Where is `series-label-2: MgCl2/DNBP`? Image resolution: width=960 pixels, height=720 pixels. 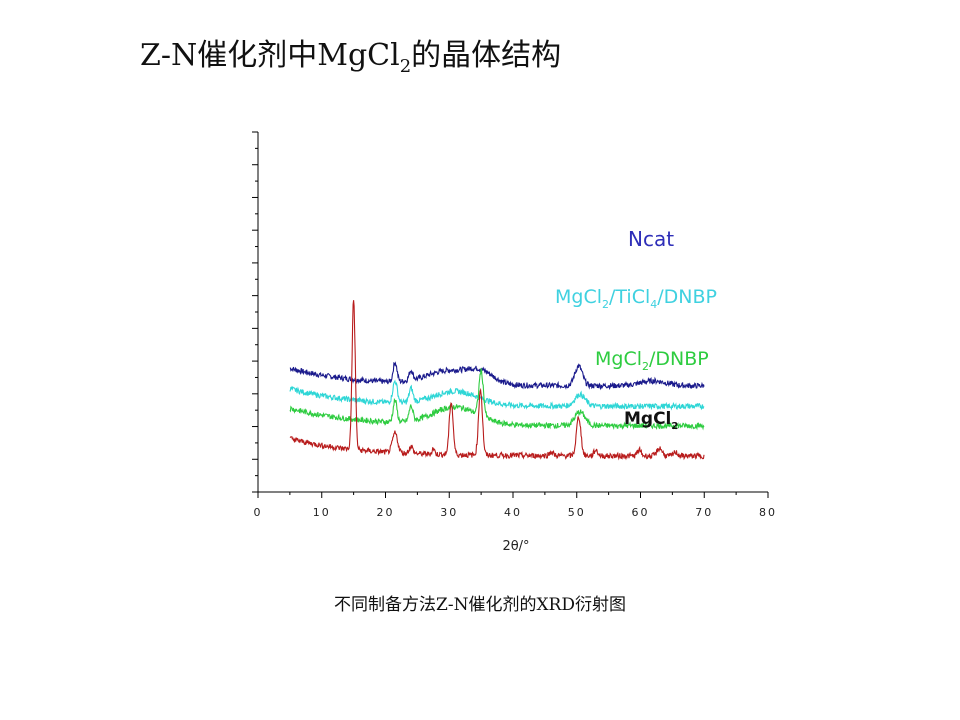
series-label-2: MgCl2/DNBP is located at coordinates (652, 360).